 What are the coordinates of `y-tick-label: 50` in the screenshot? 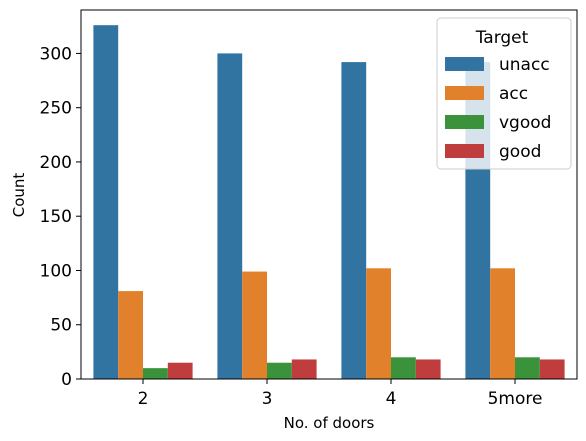 It's located at (61, 326).